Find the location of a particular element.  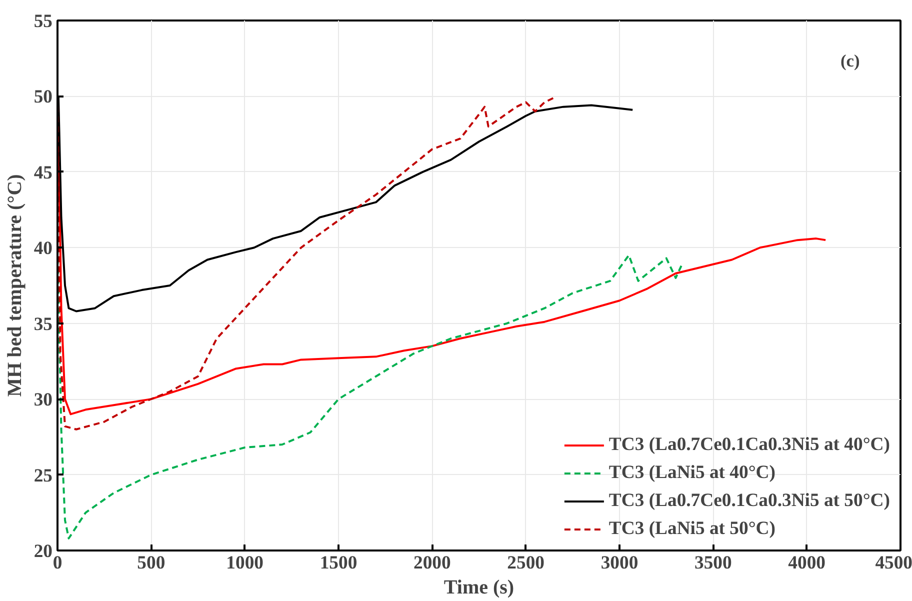

y-tick-label: 50 is located at coordinates (43, 97).